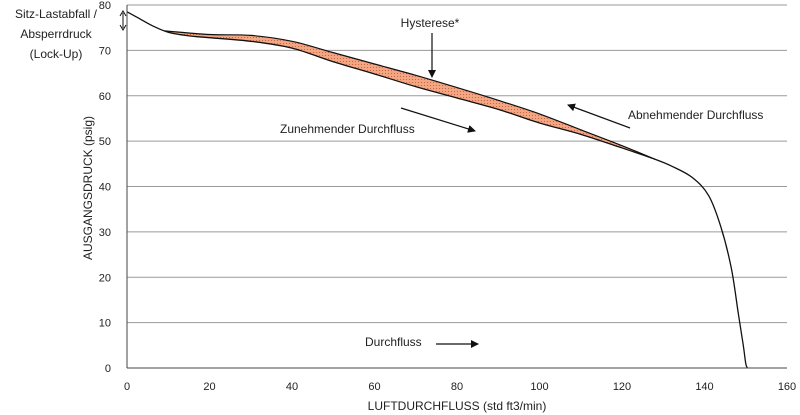 This screenshot has width=800, height=415. I want to click on x-tick-label: 140, so click(704, 387).